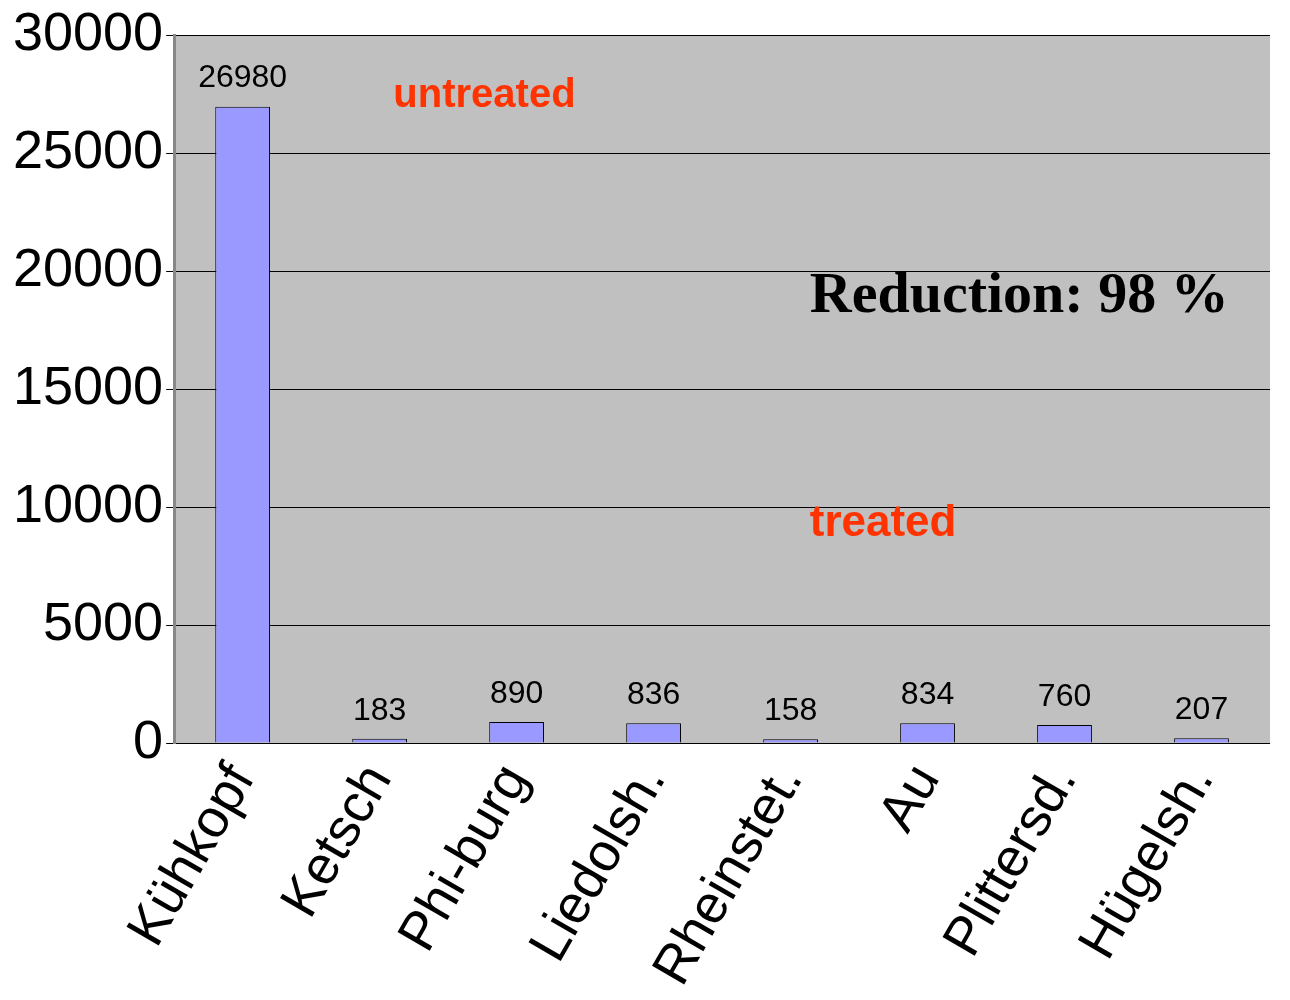  I want to click on y-tick-label: 0, so click(148, 738).